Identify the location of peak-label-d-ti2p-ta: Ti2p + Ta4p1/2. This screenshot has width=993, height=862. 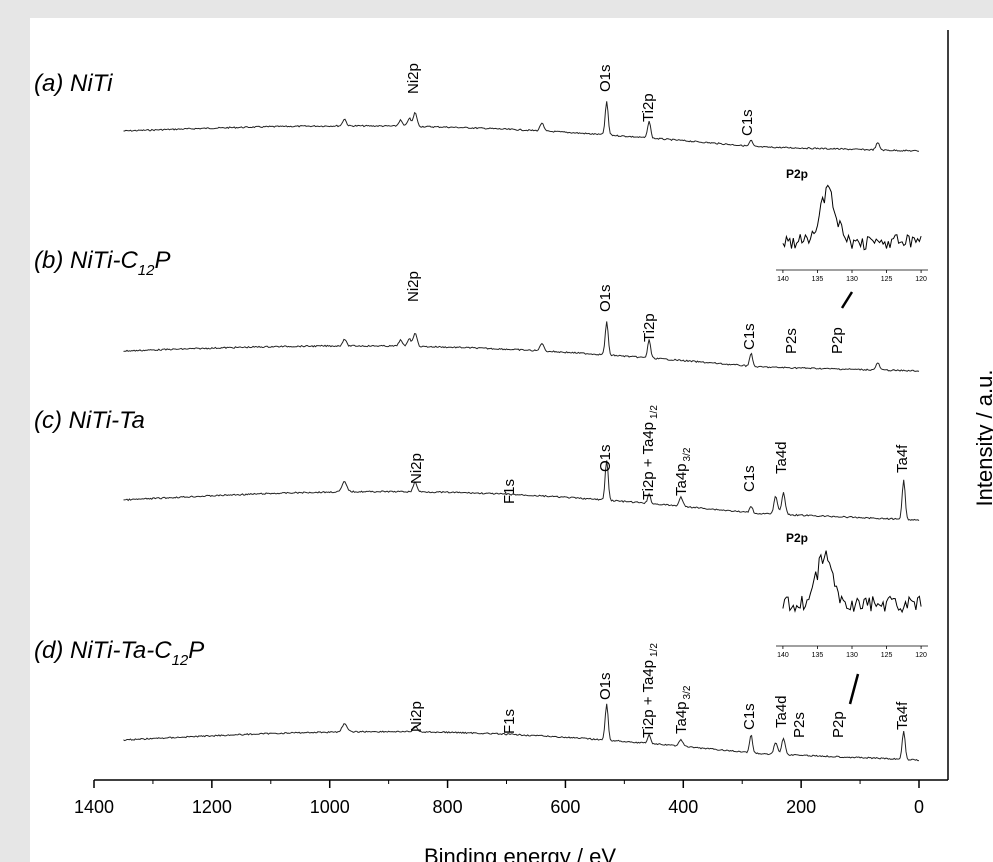
(650, 690).